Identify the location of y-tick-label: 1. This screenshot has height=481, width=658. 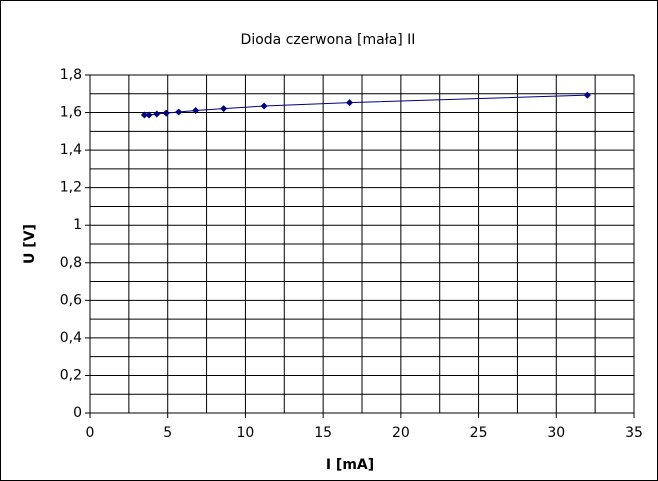
(77, 225).